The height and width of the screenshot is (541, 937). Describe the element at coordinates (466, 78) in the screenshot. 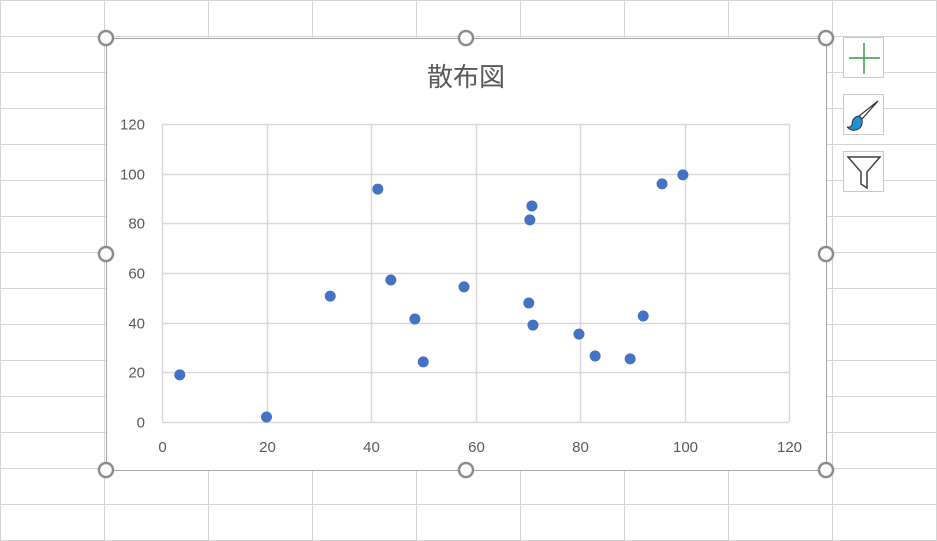

I see `chart-title: 散布図` at that location.